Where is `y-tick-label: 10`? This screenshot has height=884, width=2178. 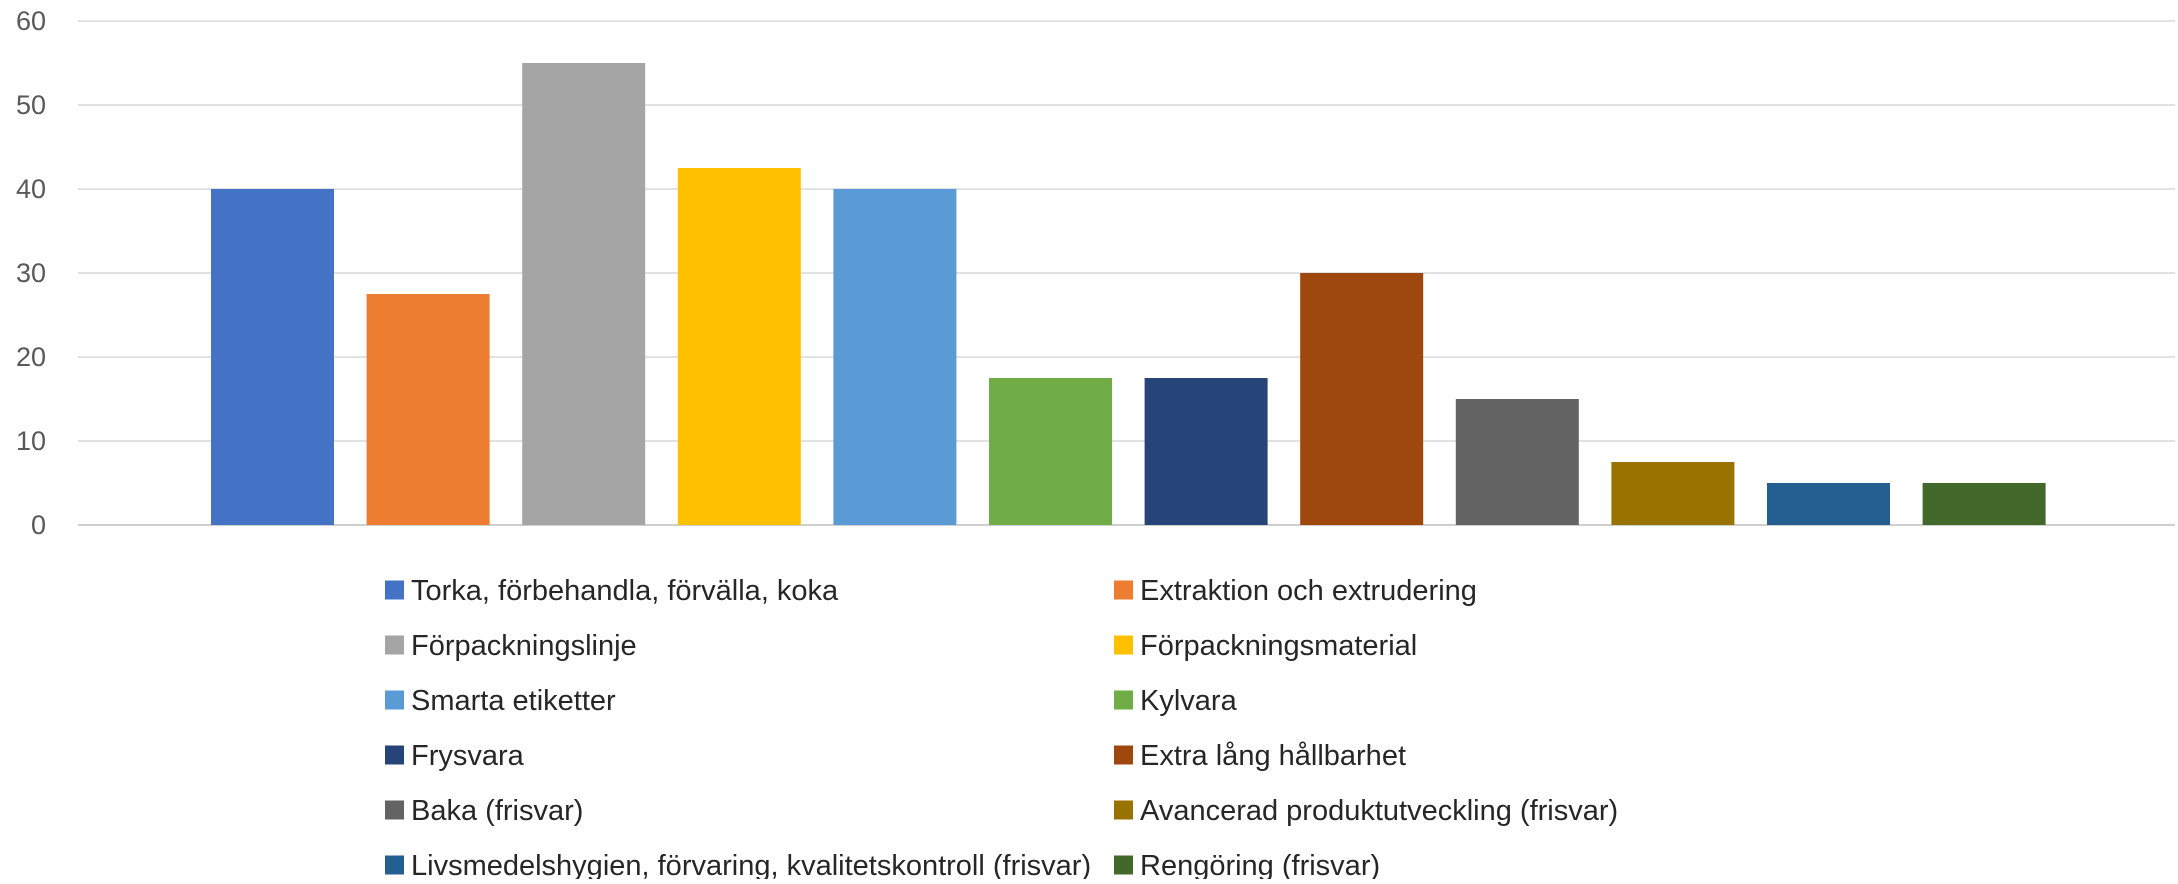
y-tick-label: 10 is located at coordinates (31, 441).